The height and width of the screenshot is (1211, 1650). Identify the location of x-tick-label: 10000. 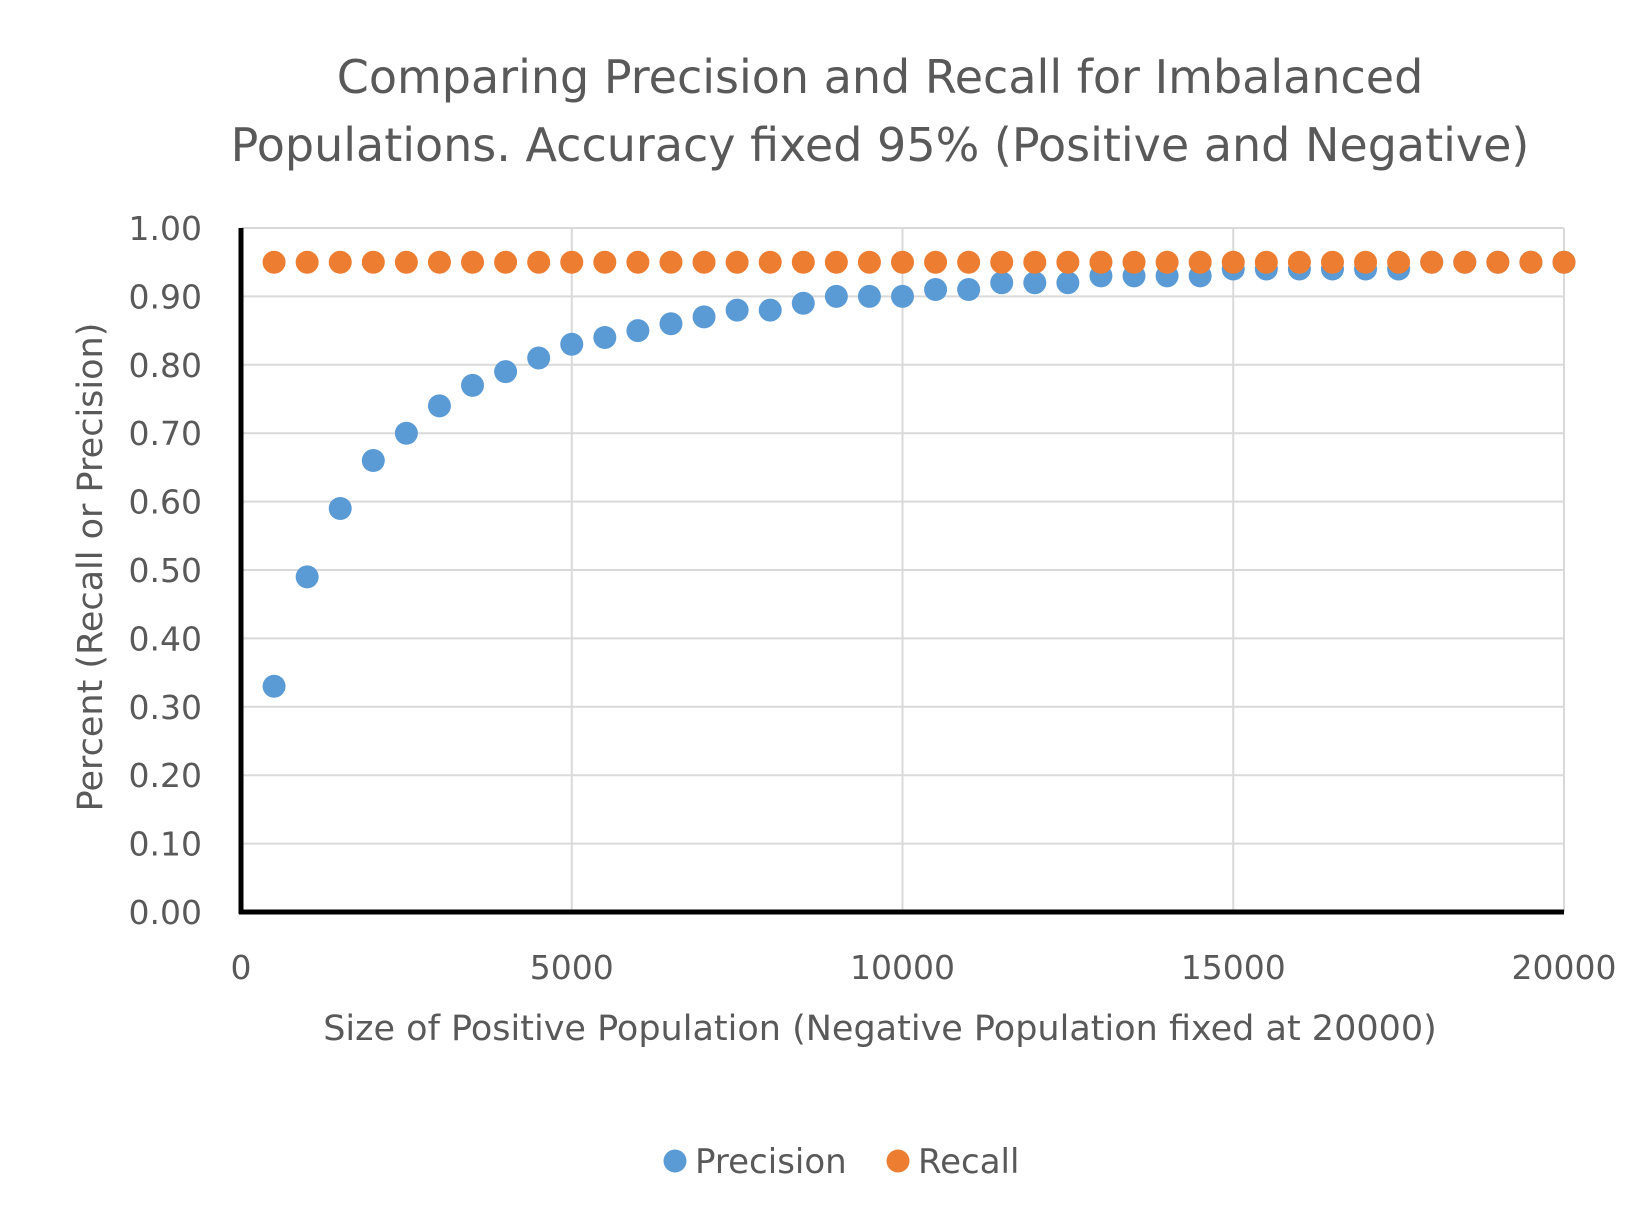
(902, 967).